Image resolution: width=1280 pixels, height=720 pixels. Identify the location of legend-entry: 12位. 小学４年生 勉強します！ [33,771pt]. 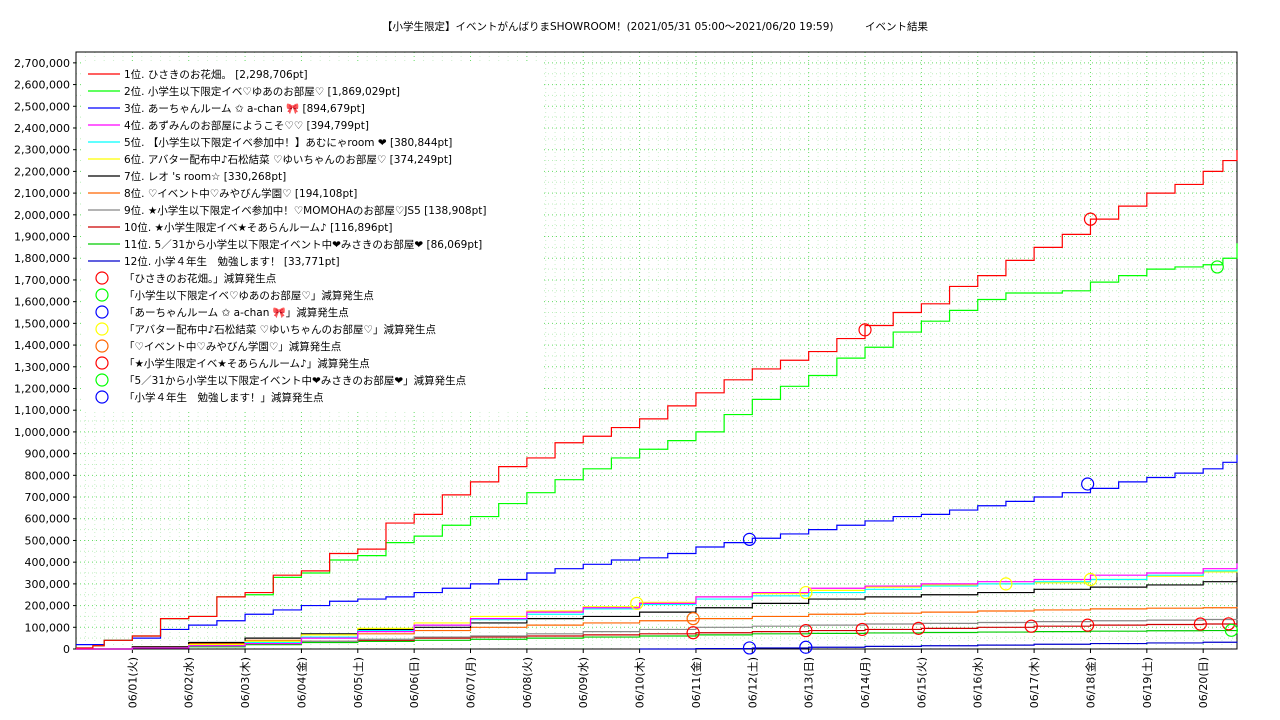
(232, 261).